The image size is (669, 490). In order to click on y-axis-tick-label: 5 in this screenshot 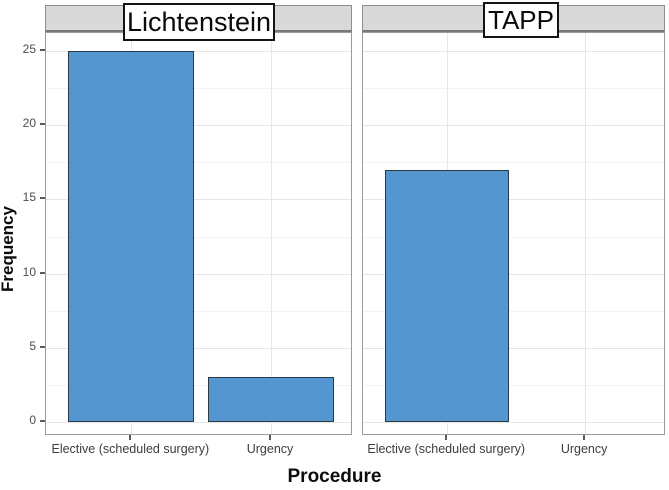, I will do `click(32, 345)`.